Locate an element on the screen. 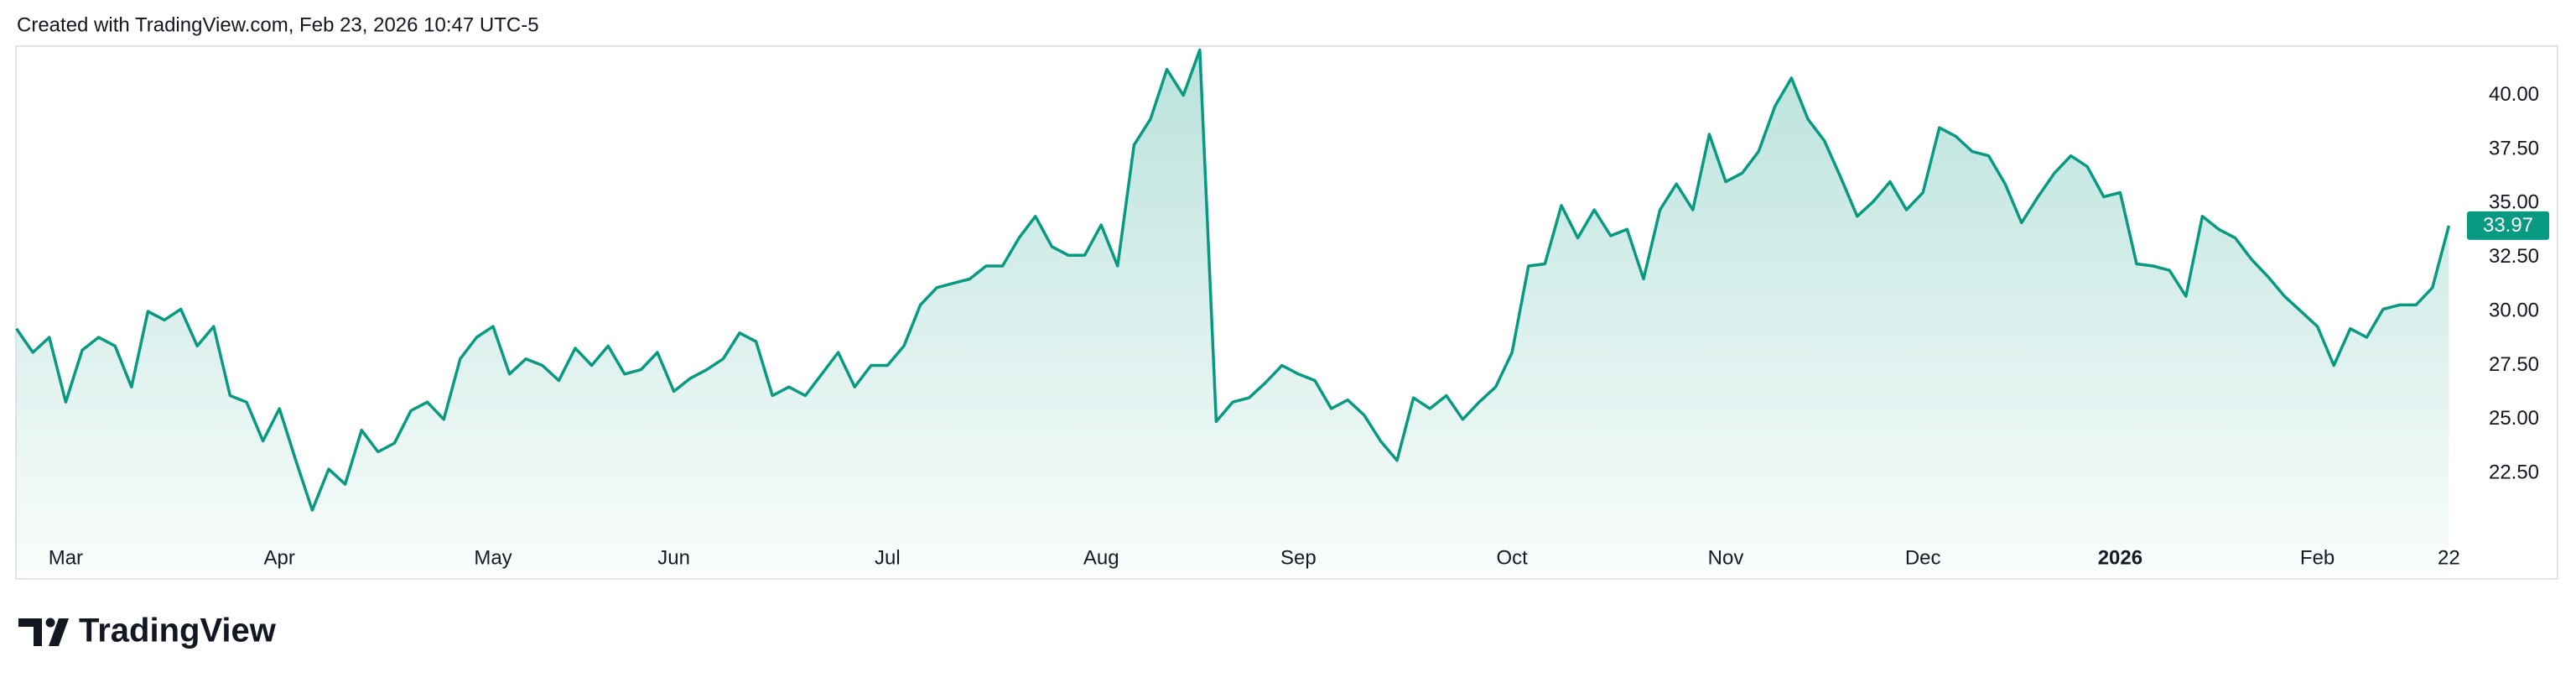 The image size is (2576, 683). brand-logo: TradingView is located at coordinates (147, 631).